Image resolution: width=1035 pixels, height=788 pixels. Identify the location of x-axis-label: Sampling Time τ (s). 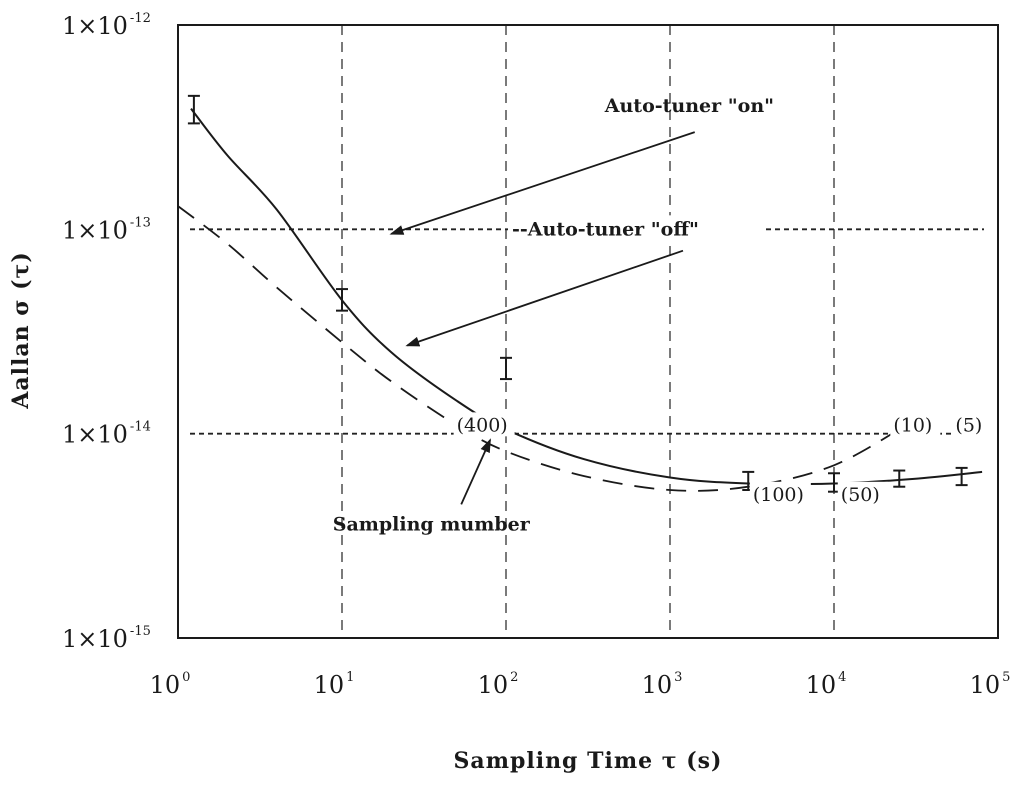
(588, 761).